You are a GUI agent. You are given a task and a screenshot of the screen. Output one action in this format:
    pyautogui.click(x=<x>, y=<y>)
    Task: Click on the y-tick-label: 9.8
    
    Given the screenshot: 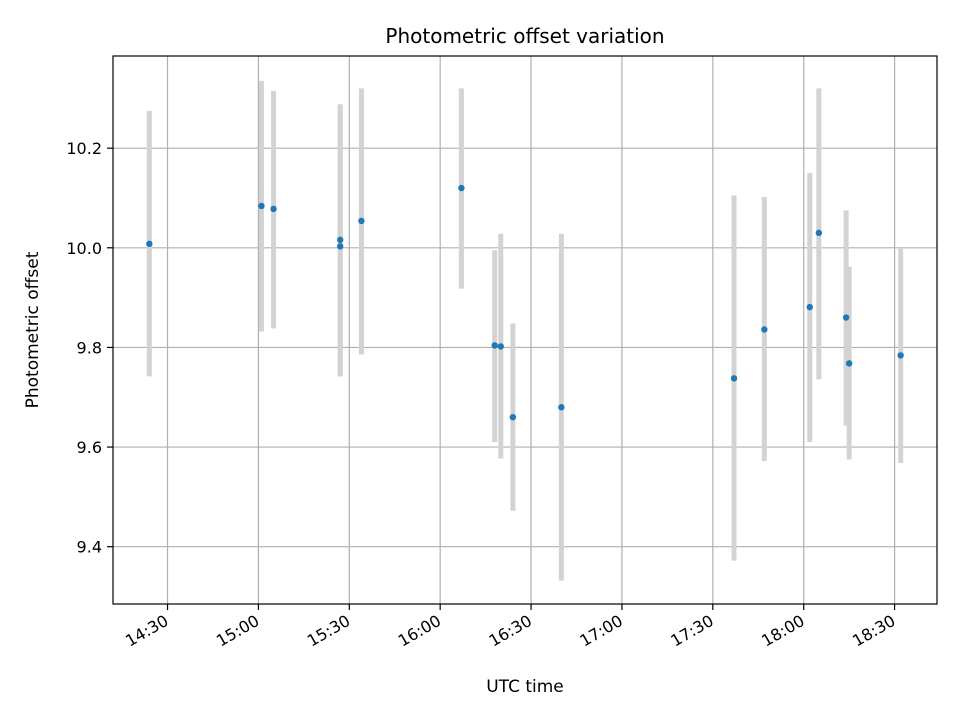 What is the action you would take?
    pyautogui.click(x=89, y=347)
    